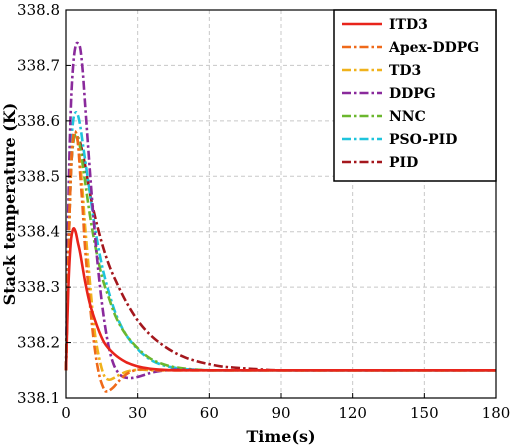  Describe the element at coordinates (38, 232) in the screenshot. I see `y-tick-label: 338.4` at that location.